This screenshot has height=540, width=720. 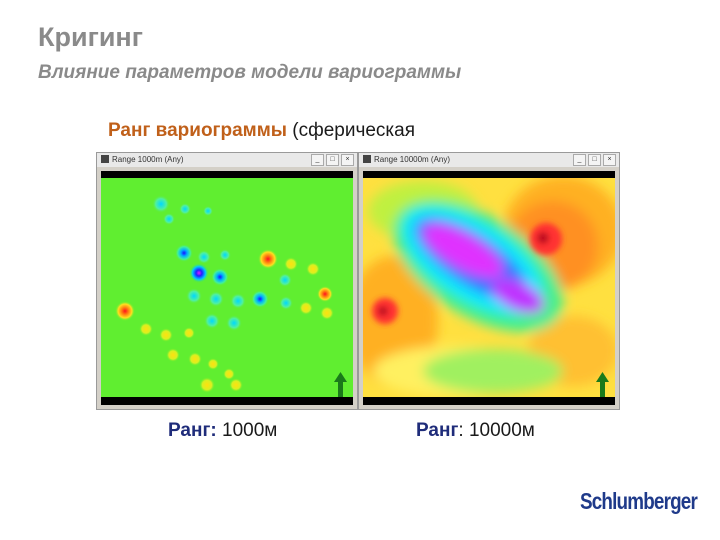 I want to click on heading-rest: (сферическая, so click(x=351, y=130).